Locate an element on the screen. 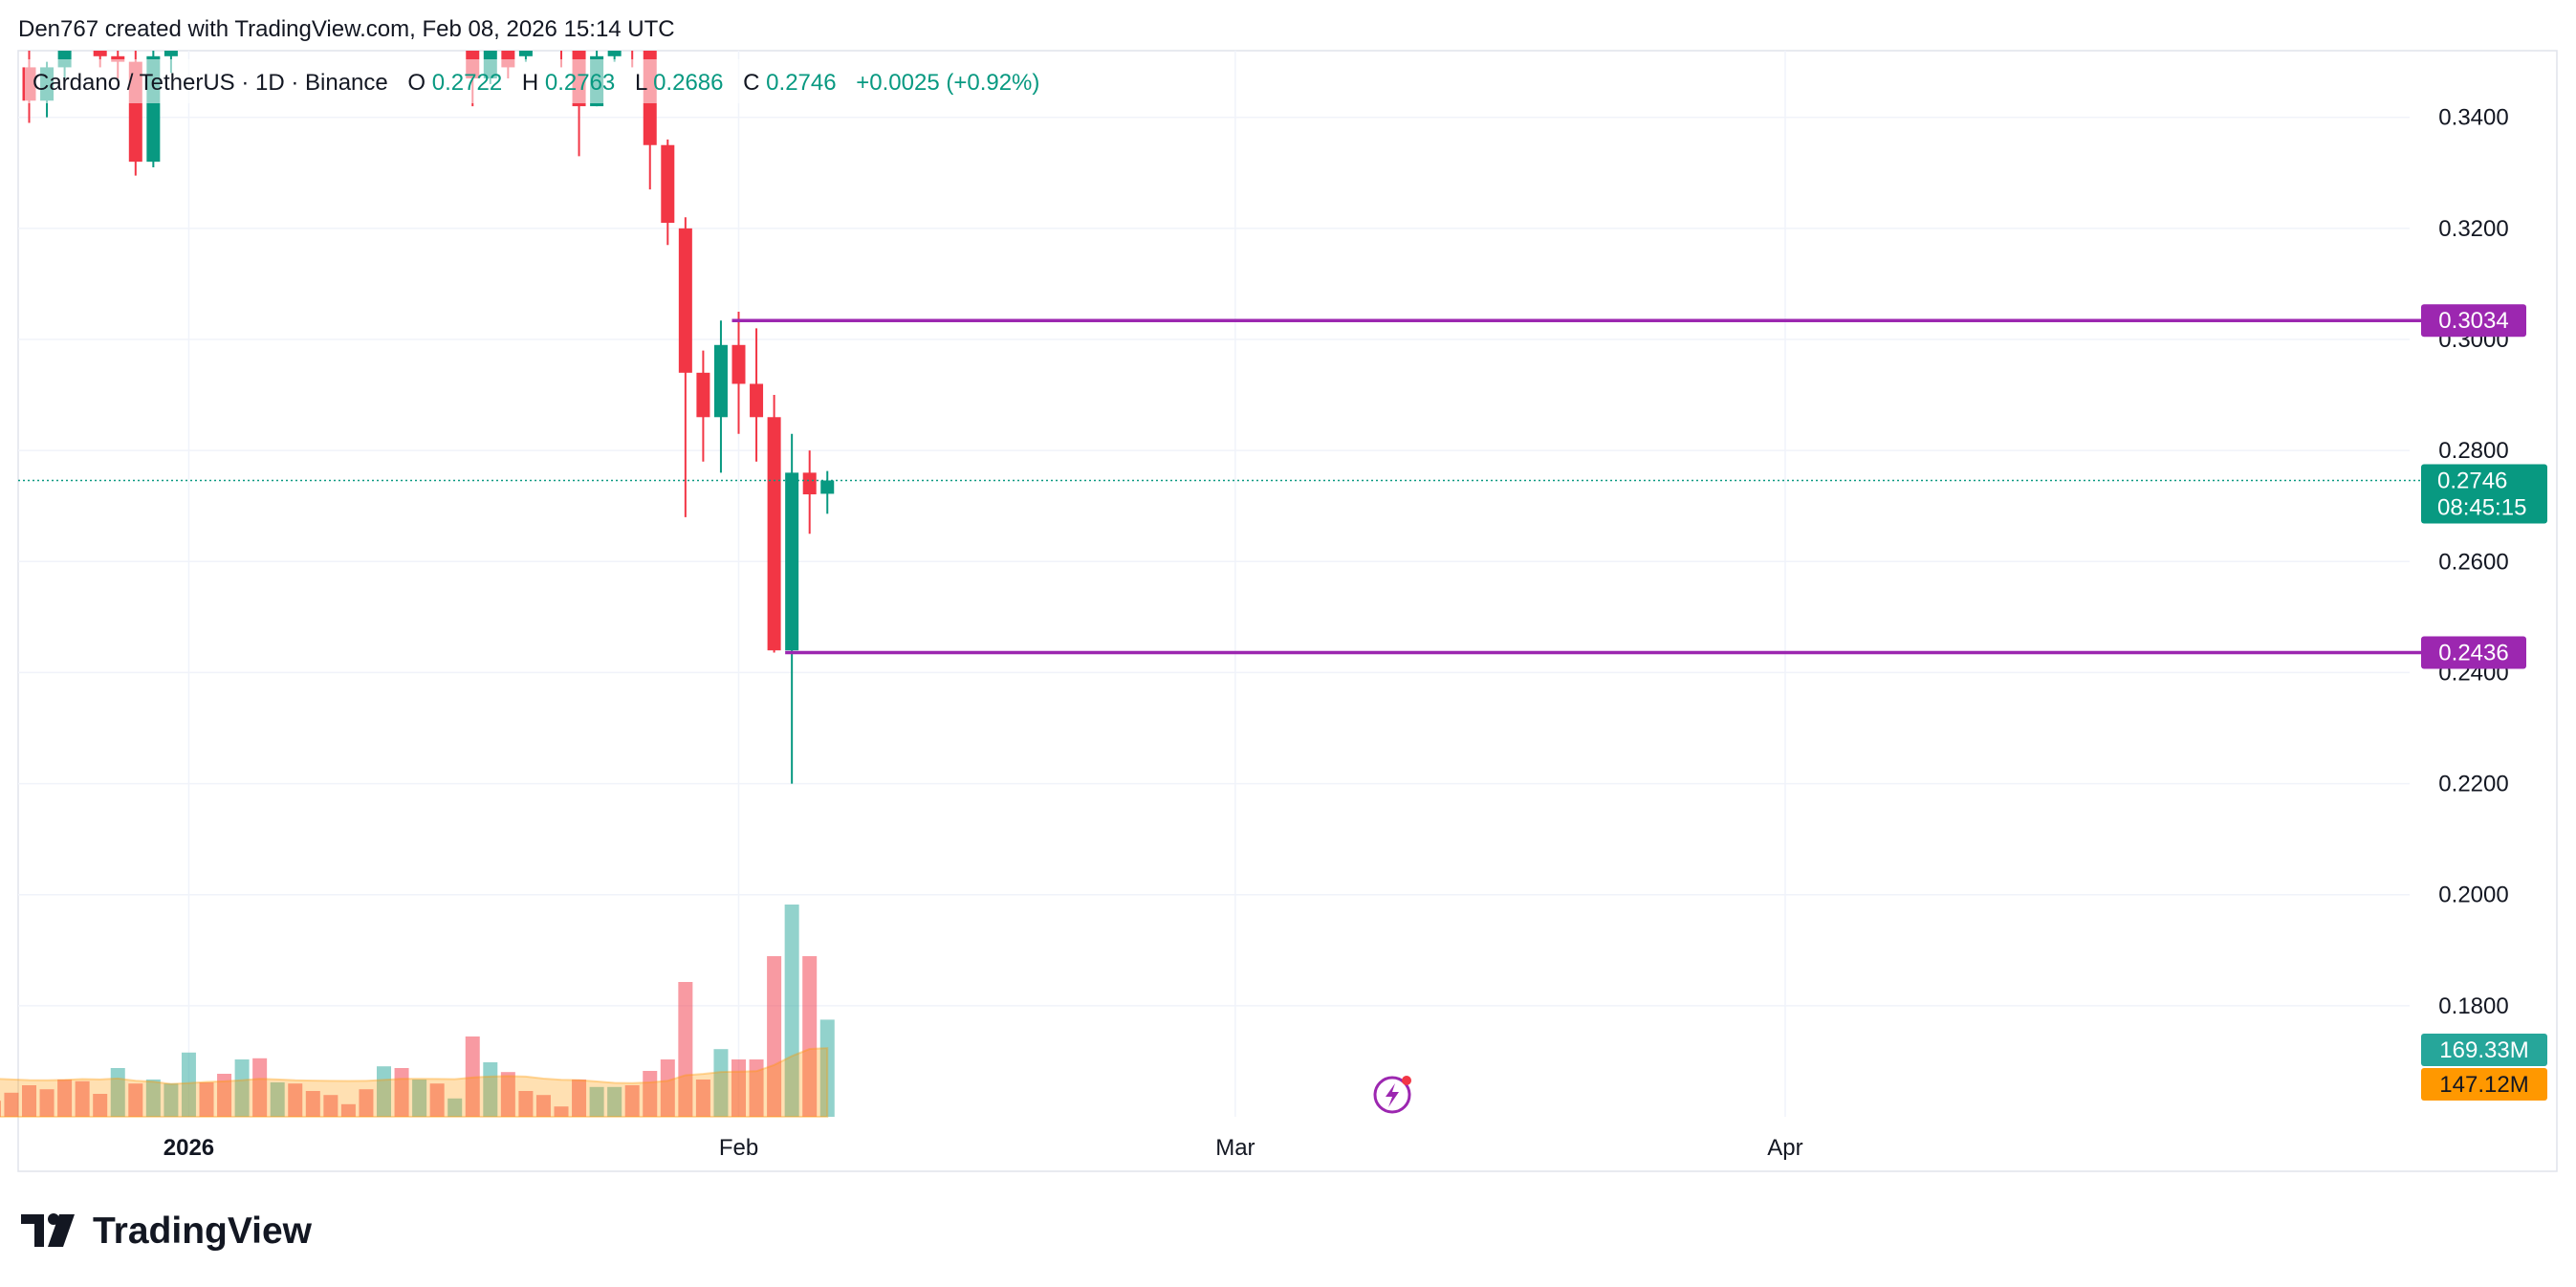  legend-change: +0.0025 (+0.92%) is located at coordinates (947, 83).